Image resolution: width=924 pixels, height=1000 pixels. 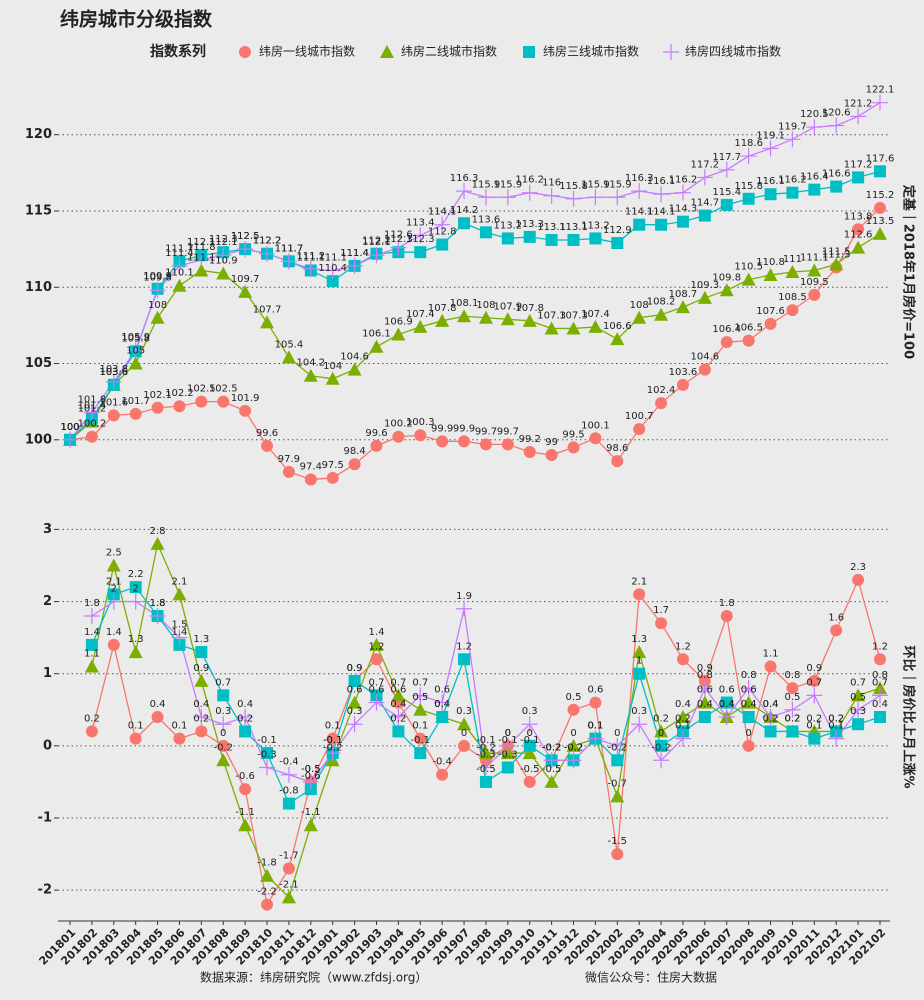 What do you see at coordinates (858, 697) in the screenshot?
I see `value-label: 0.5` at bounding box center [858, 697].